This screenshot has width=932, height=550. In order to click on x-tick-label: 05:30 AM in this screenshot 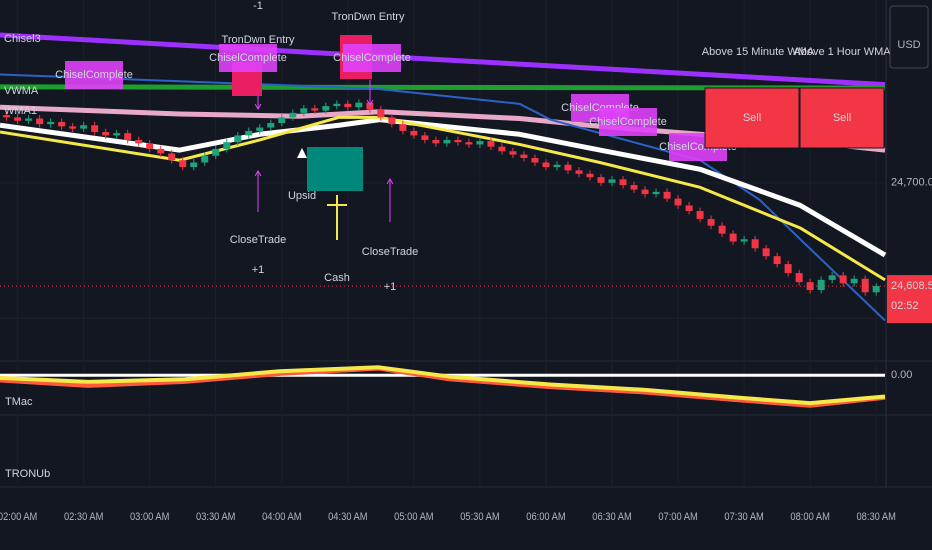, I will do `click(479, 517)`.